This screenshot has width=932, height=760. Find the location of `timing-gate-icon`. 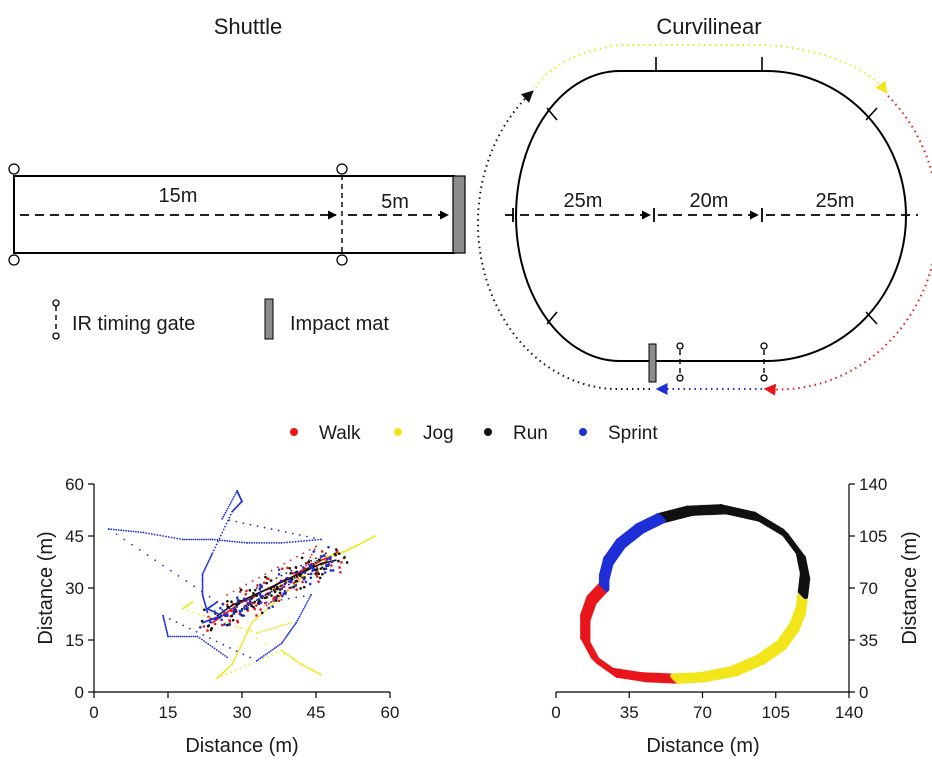

timing-gate-icon is located at coordinates (56, 319).